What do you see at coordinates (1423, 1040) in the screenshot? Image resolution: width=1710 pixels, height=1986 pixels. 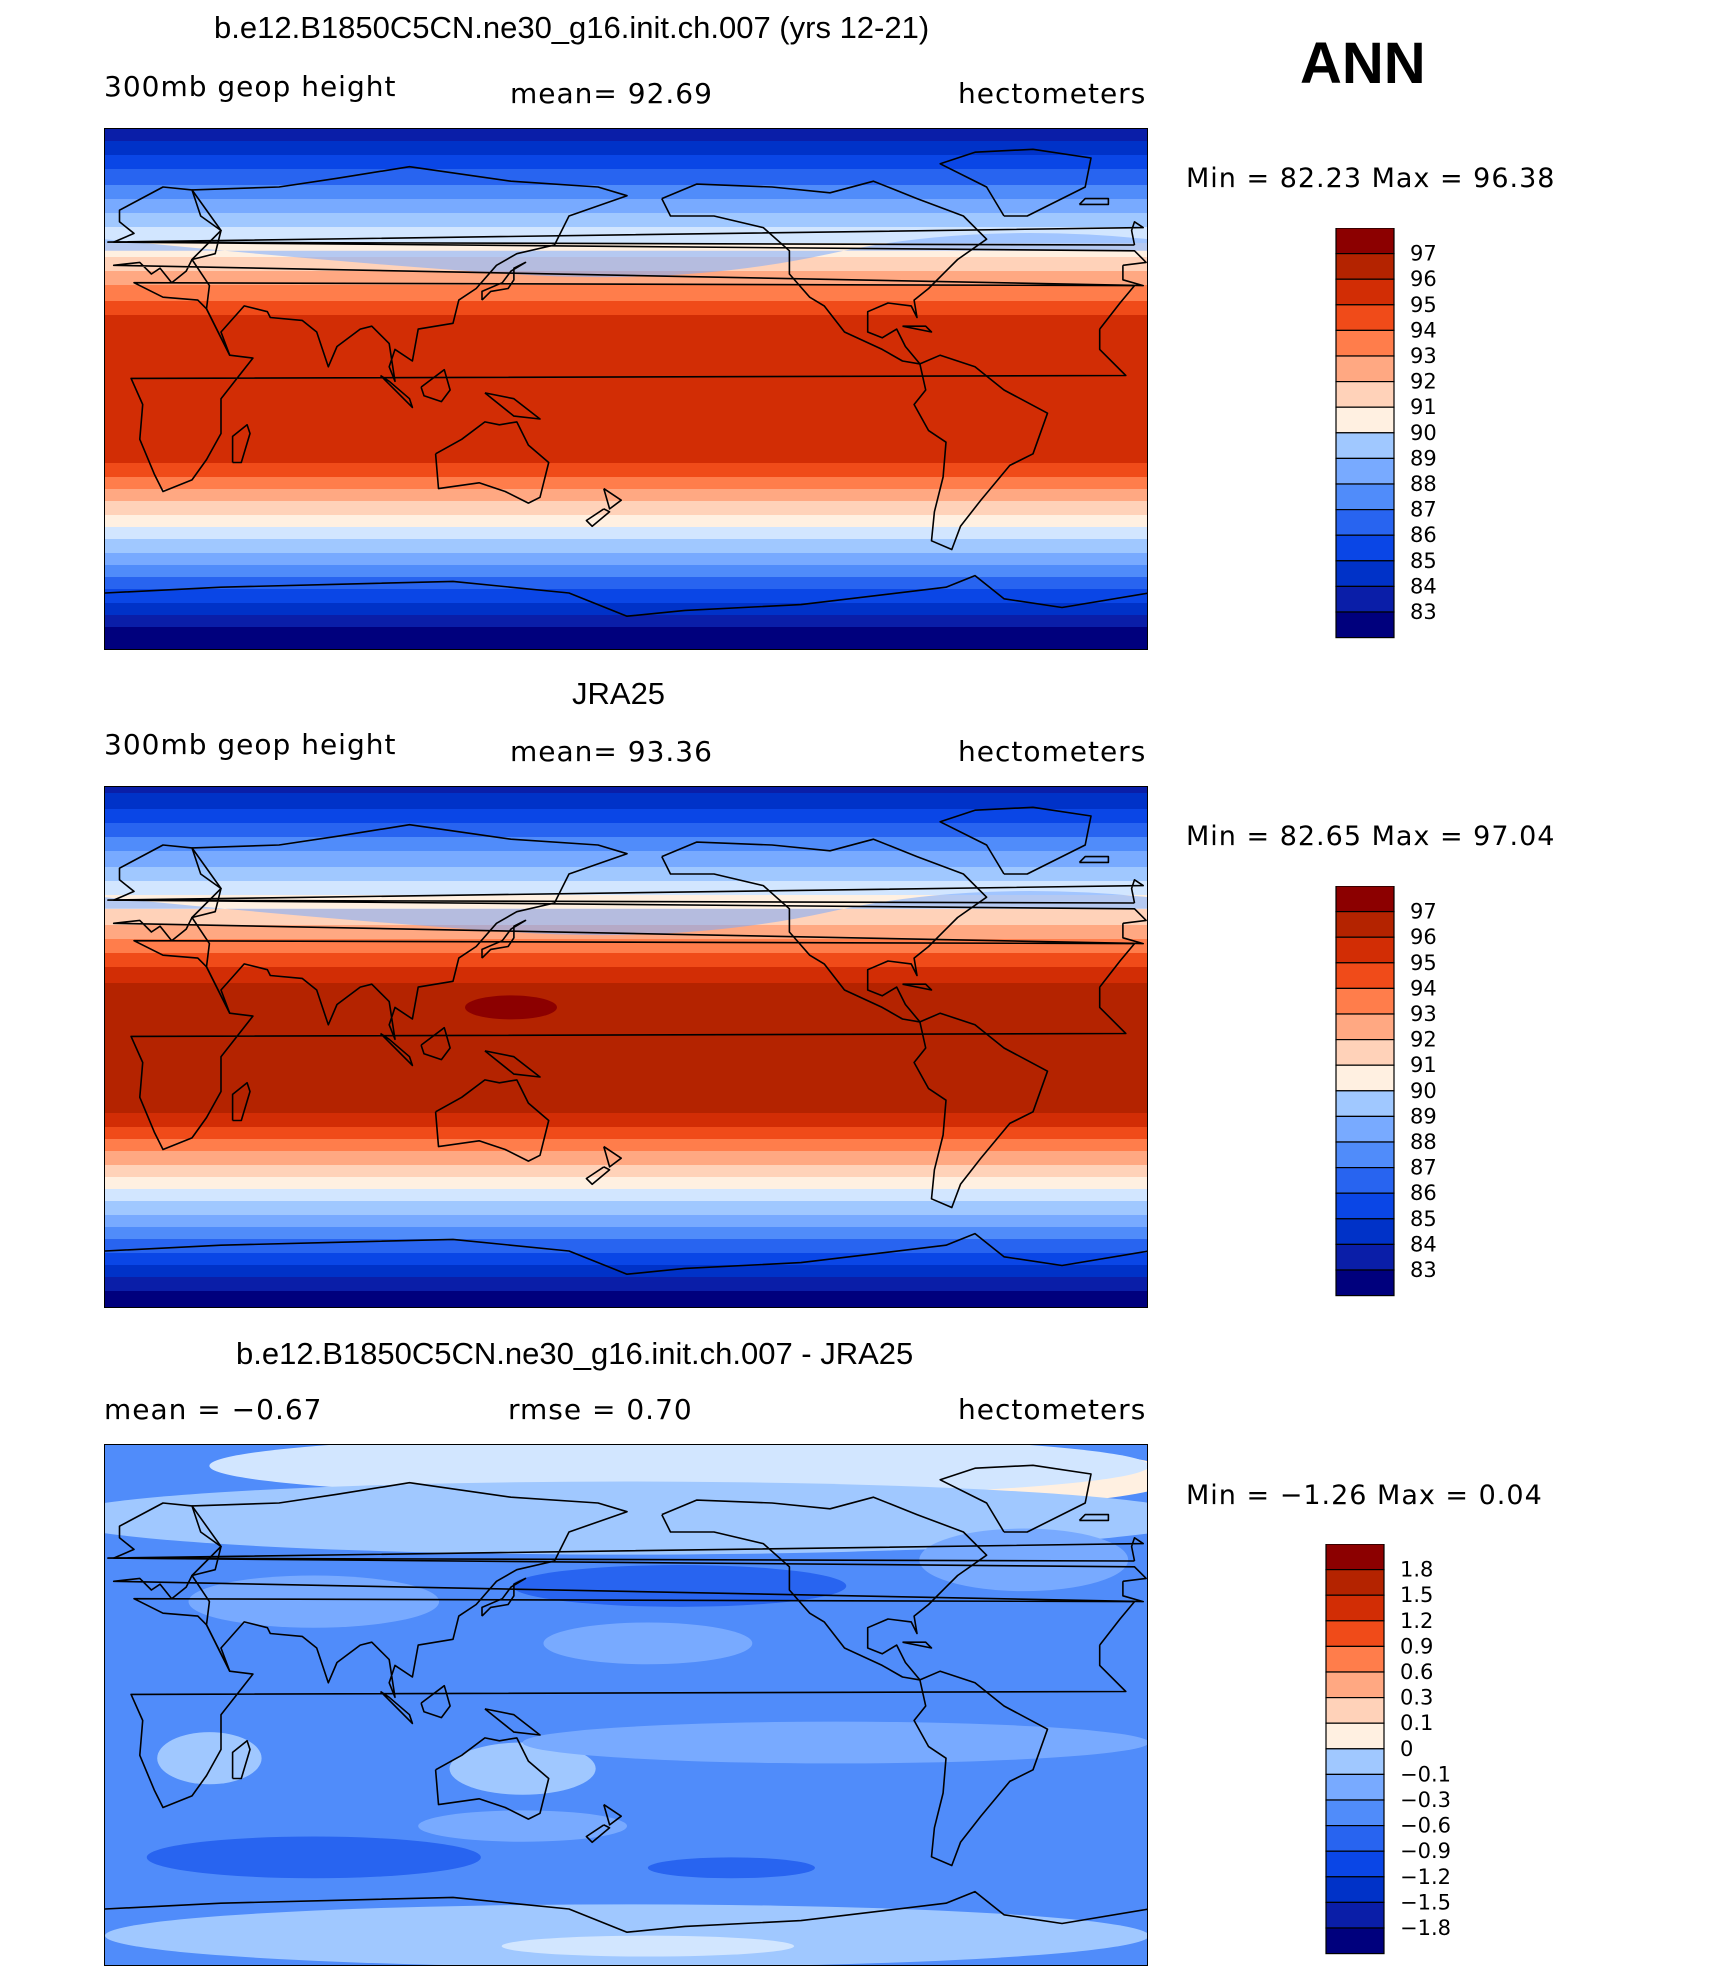 I see `colorbar-tick-label: 92` at bounding box center [1423, 1040].